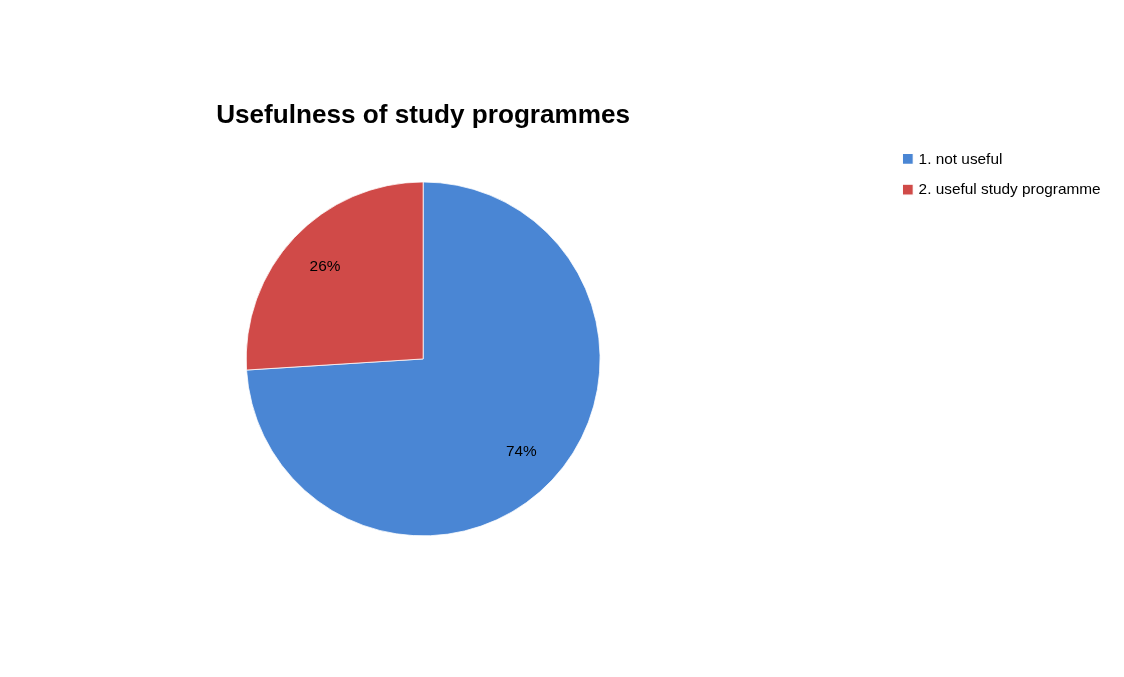 The height and width of the screenshot is (677, 1124). I want to click on legend-label: 2. useful study programme, so click(1009, 189).